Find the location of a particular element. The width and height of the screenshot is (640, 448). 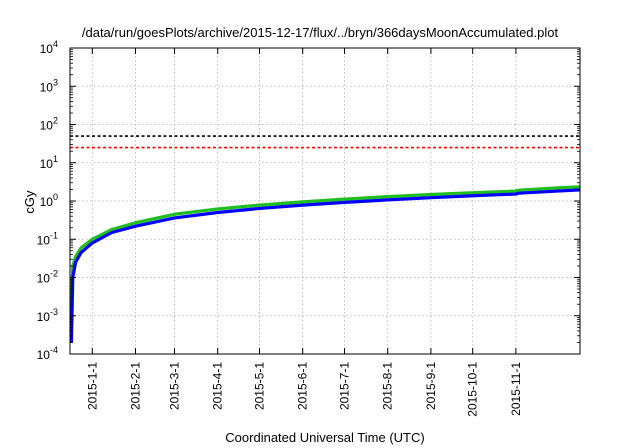

y-tick-label: 10⁰ is located at coordinates (49, 200).